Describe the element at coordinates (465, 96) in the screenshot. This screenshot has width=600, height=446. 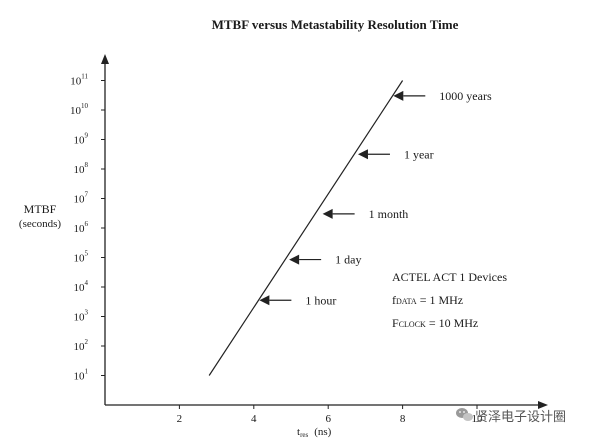
I see `annotation-label: 1000 years` at that location.